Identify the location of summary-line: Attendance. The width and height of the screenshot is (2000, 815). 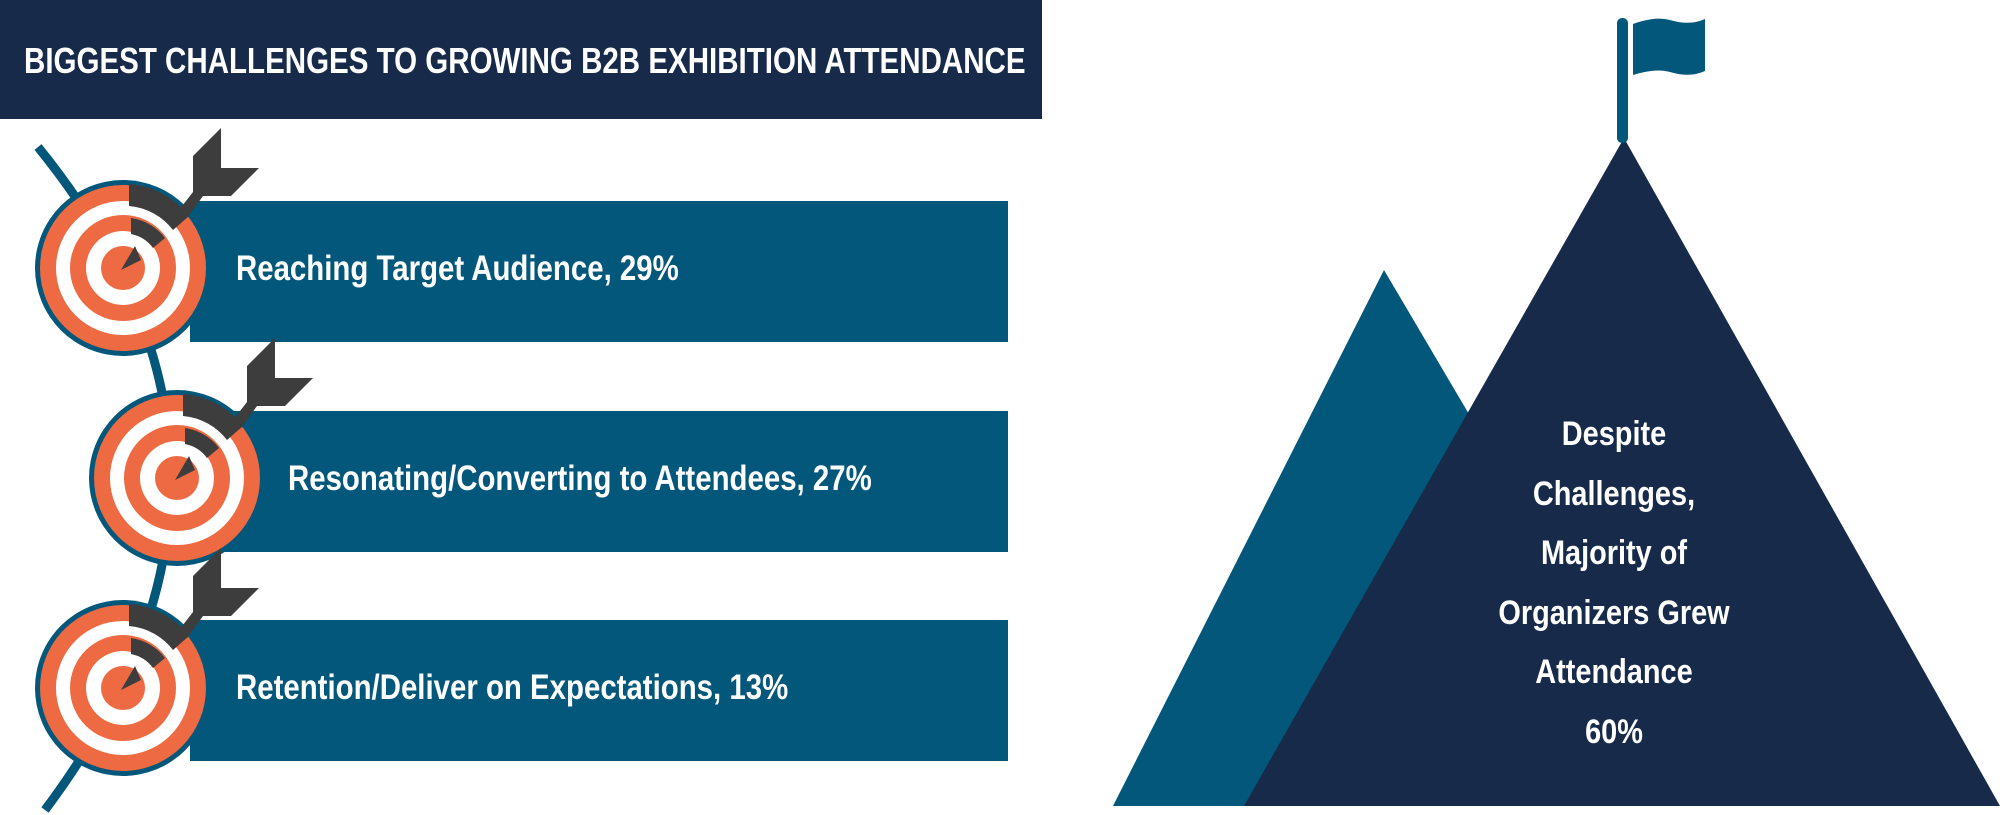
(1614, 672).